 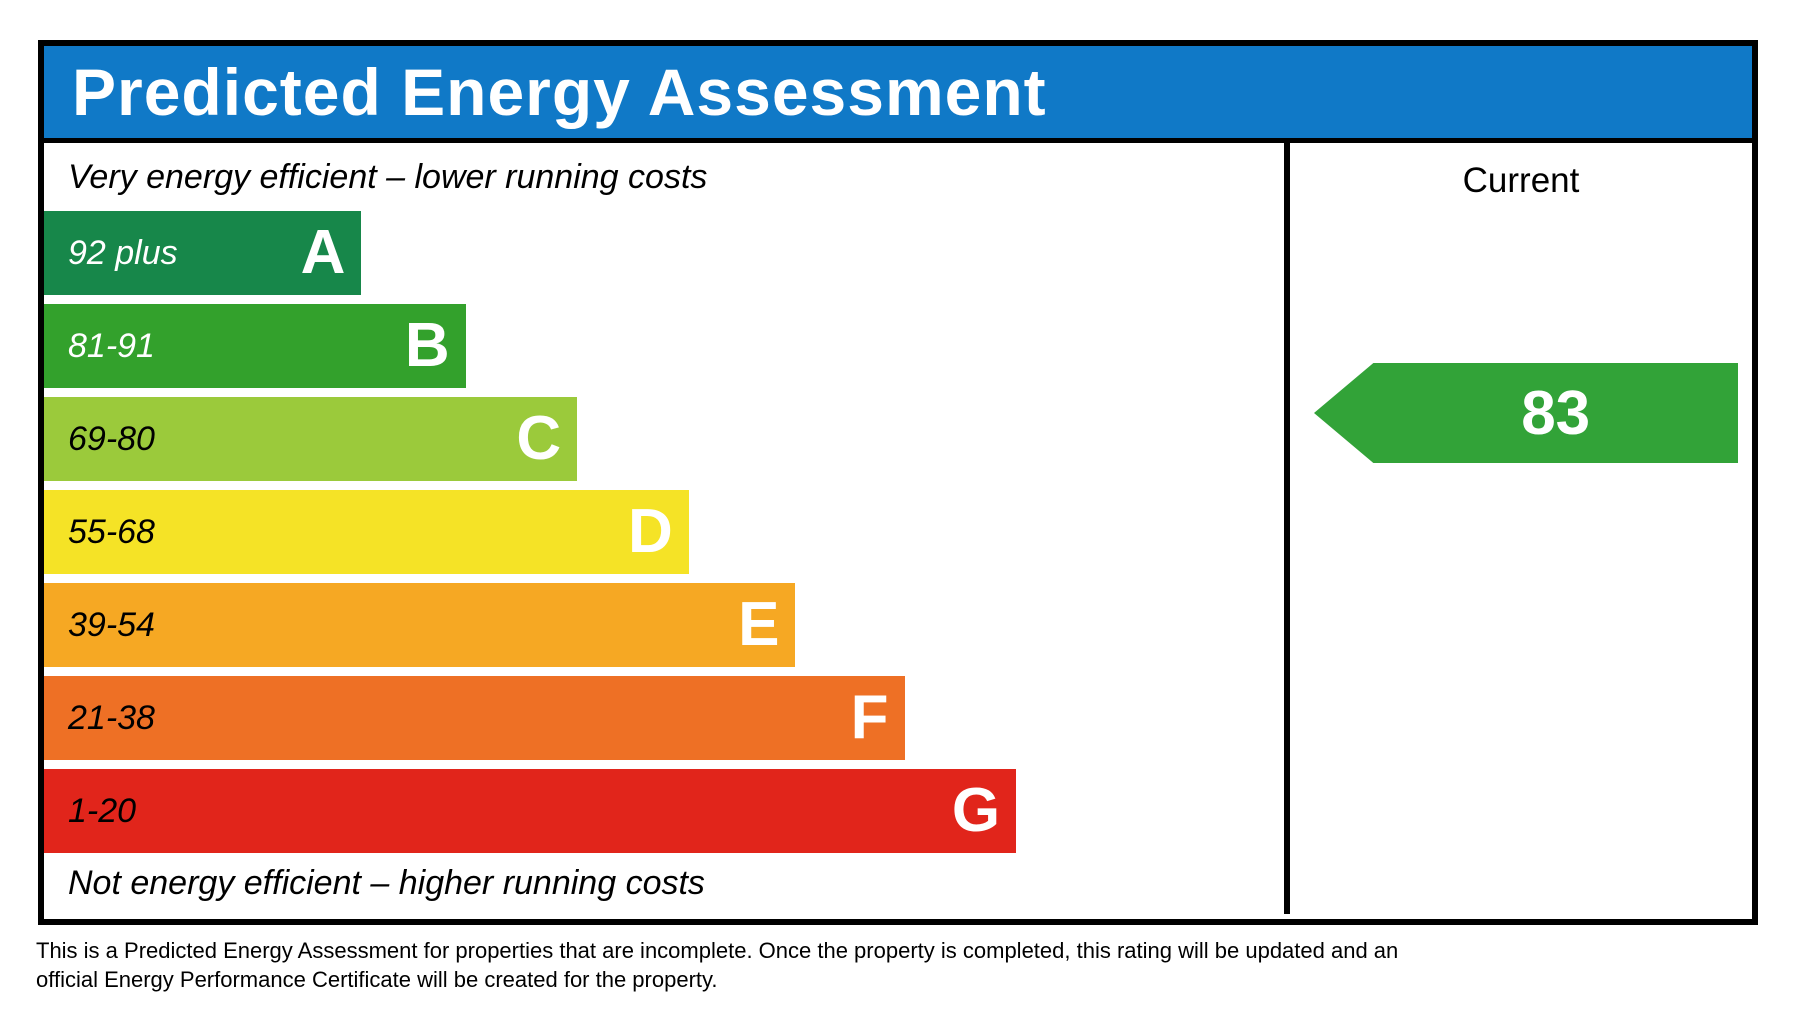 What do you see at coordinates (111, 717) in the screenshot?
I see `band-range: 21-38` at bounding box center [111, 717].